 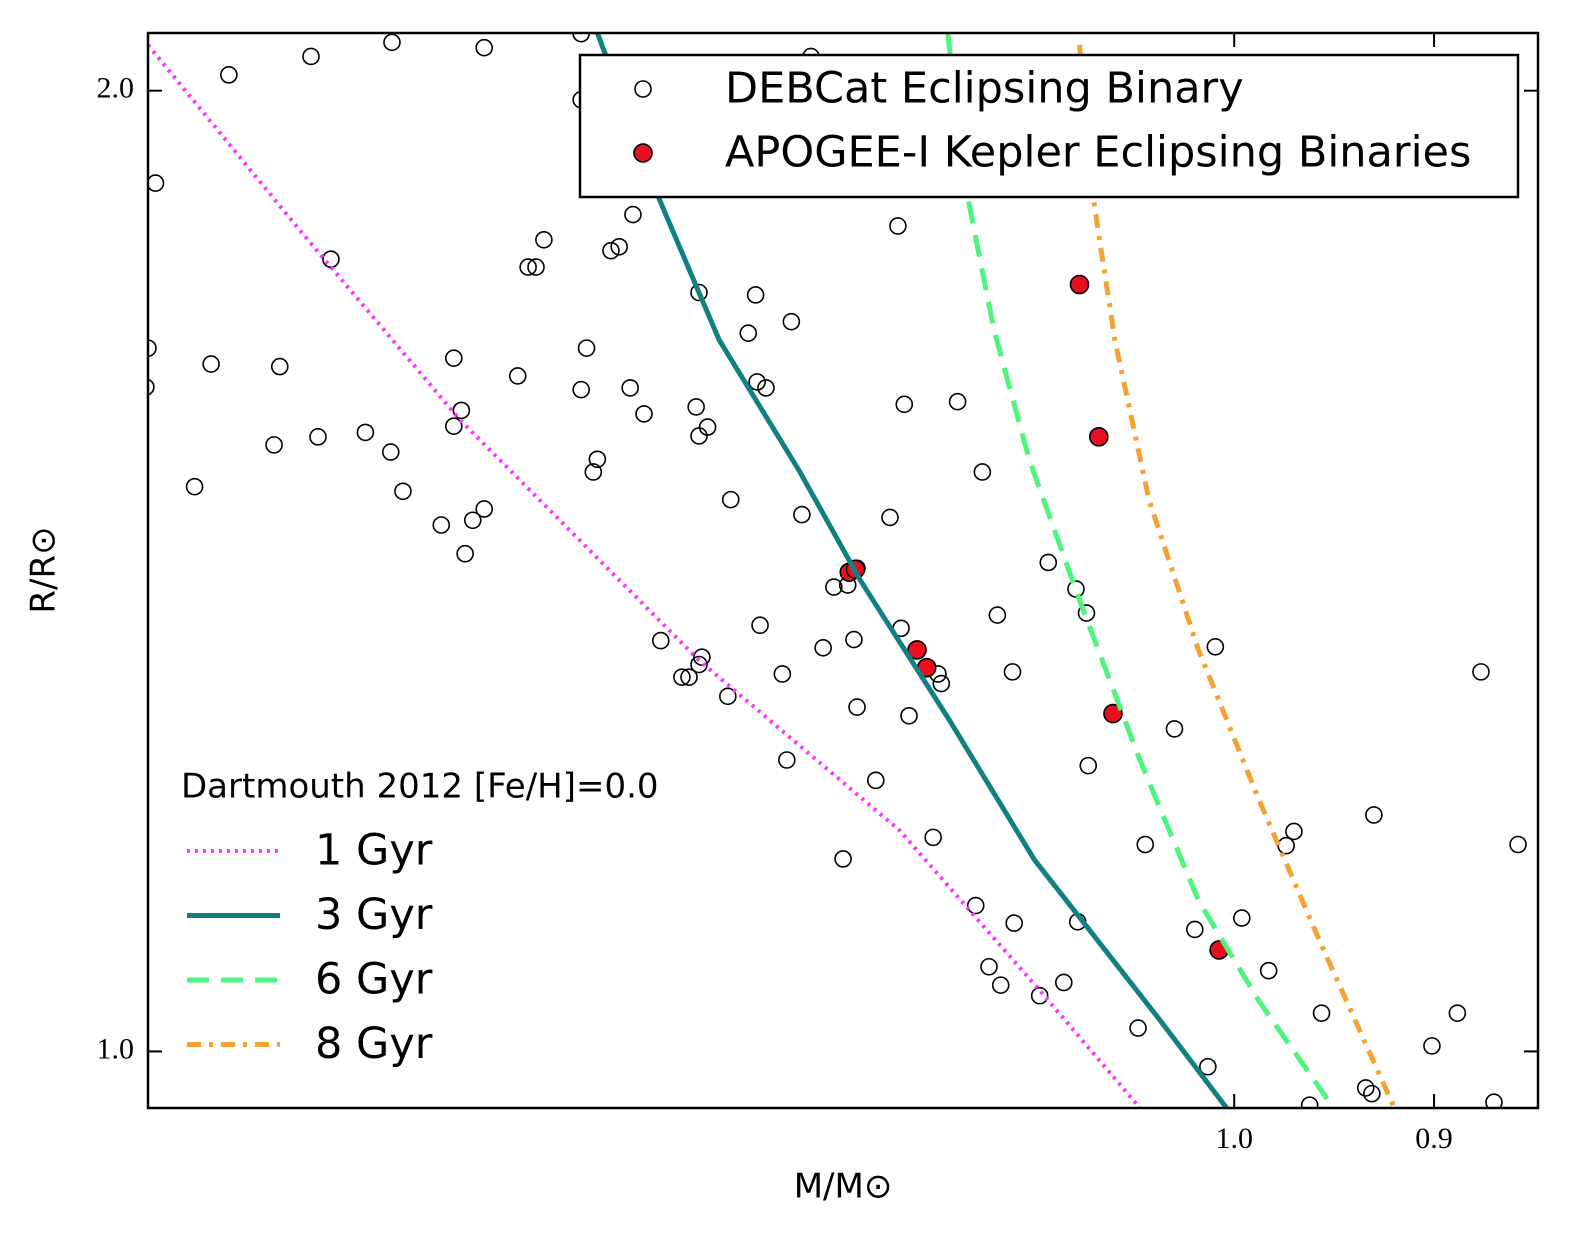 I want to click on x-axis-label: M/M⊙, so click(x=843, y=1187).